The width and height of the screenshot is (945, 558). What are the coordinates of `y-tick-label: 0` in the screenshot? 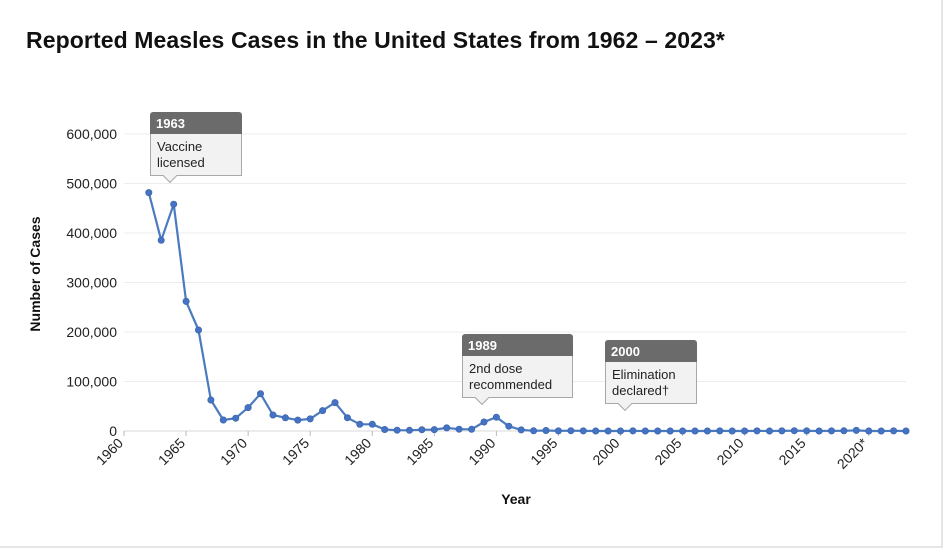 It's located at (113, 431).